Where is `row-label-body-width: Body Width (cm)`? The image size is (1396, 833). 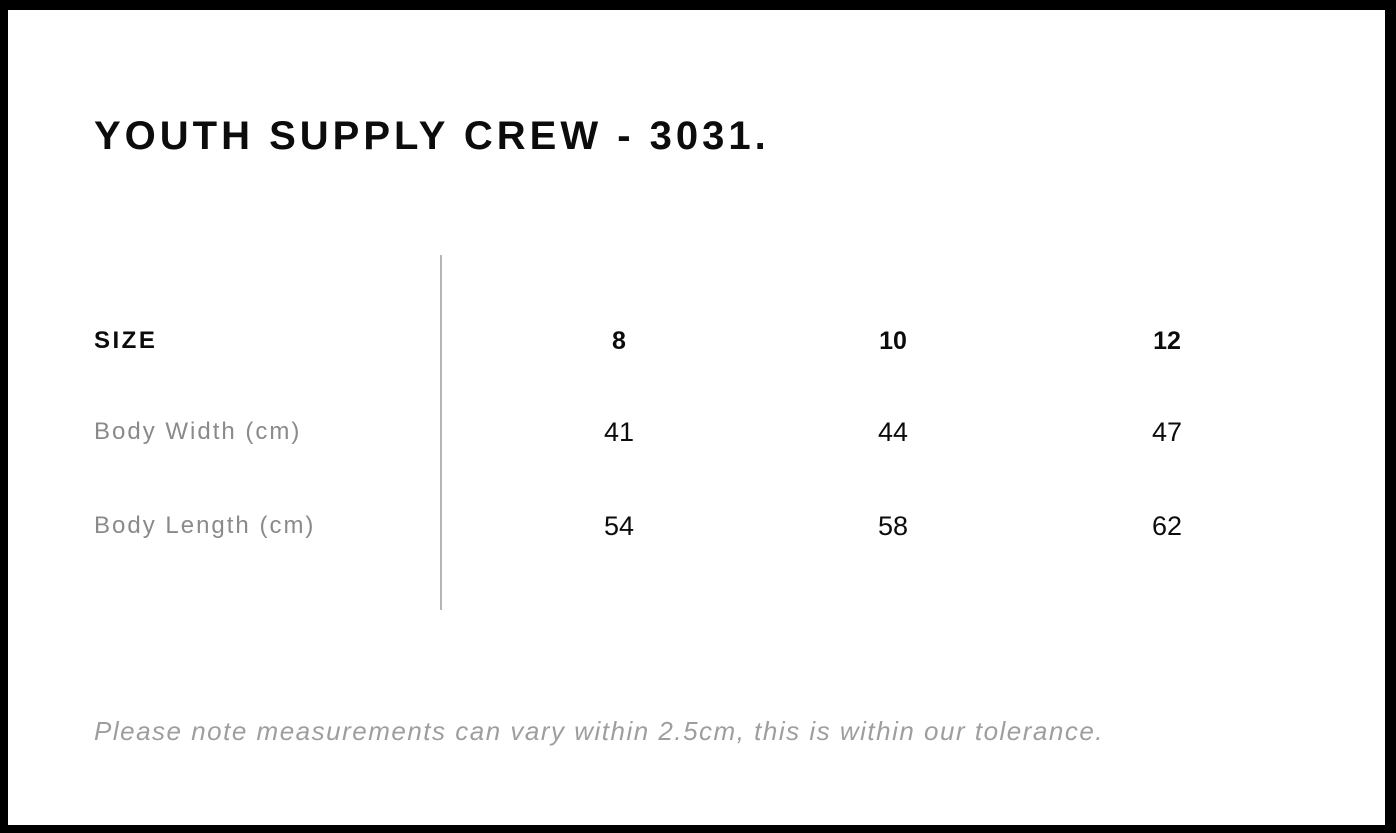 row-label-body-width: Body Width (cm) is located at coordinates (198, 431).